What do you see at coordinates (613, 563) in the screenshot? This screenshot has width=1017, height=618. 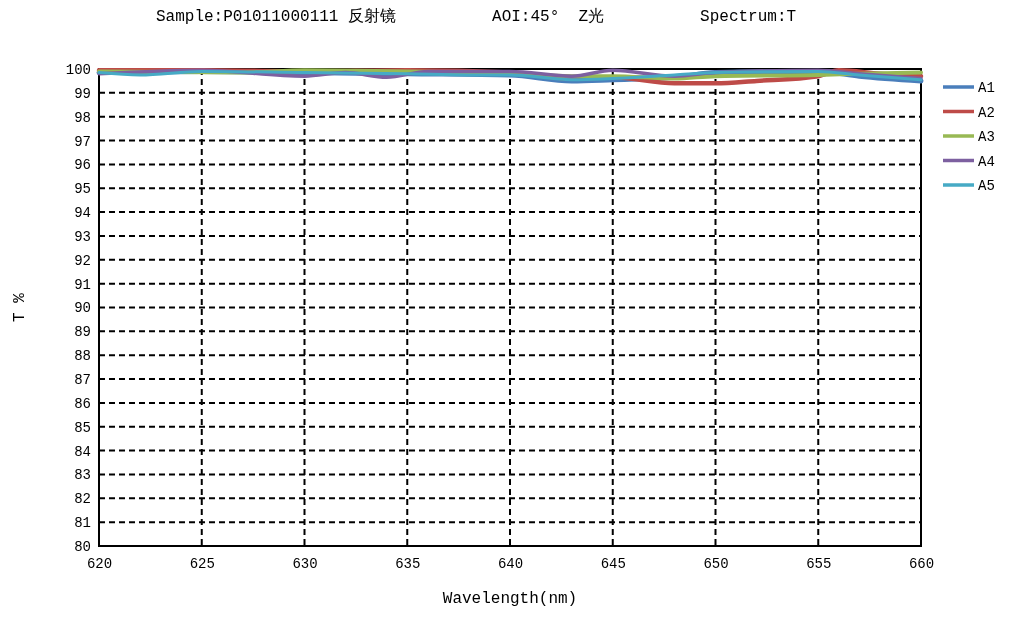 I see `x-tick-label: 645` at bounding box center [613, 563].